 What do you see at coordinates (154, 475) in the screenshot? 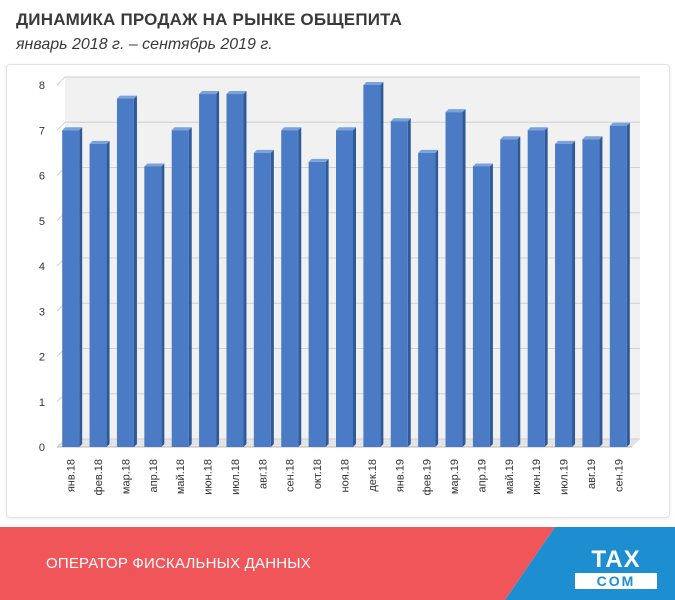
I see `x-tick-label: апр.18` at bounding box center [154, 475].